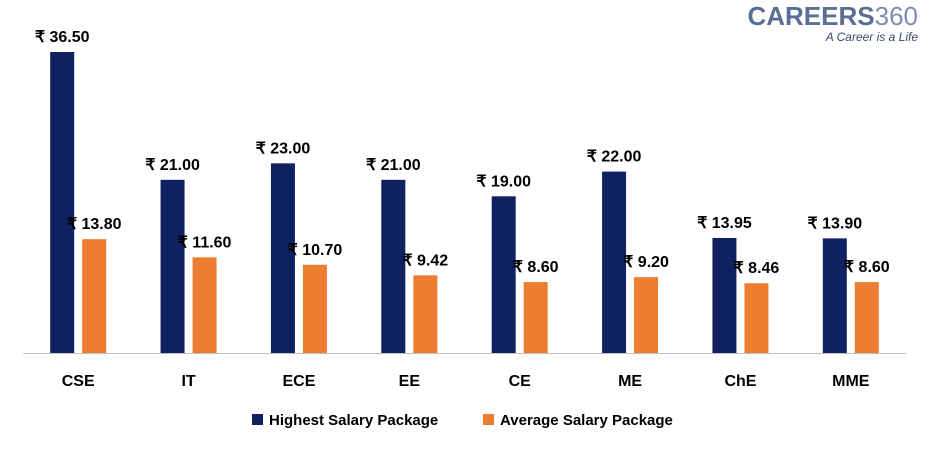  Describe the element at coordinates (393, 266) in the screenshot. I see `highest-bar-ee` at that location.